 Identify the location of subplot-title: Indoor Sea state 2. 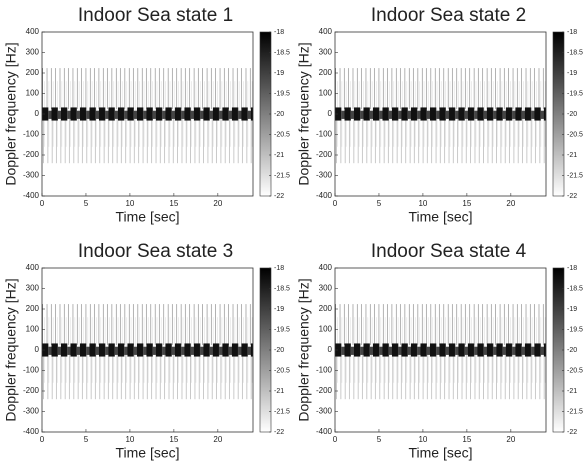
(448, 15).